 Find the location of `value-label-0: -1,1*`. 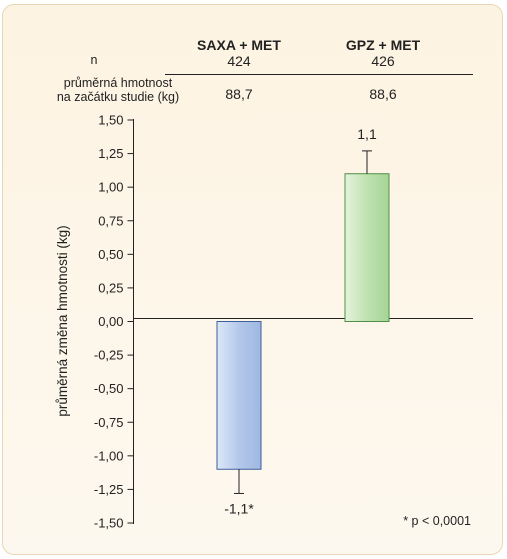

value-label-0: -1,1* is located at coordinates (239, 508).